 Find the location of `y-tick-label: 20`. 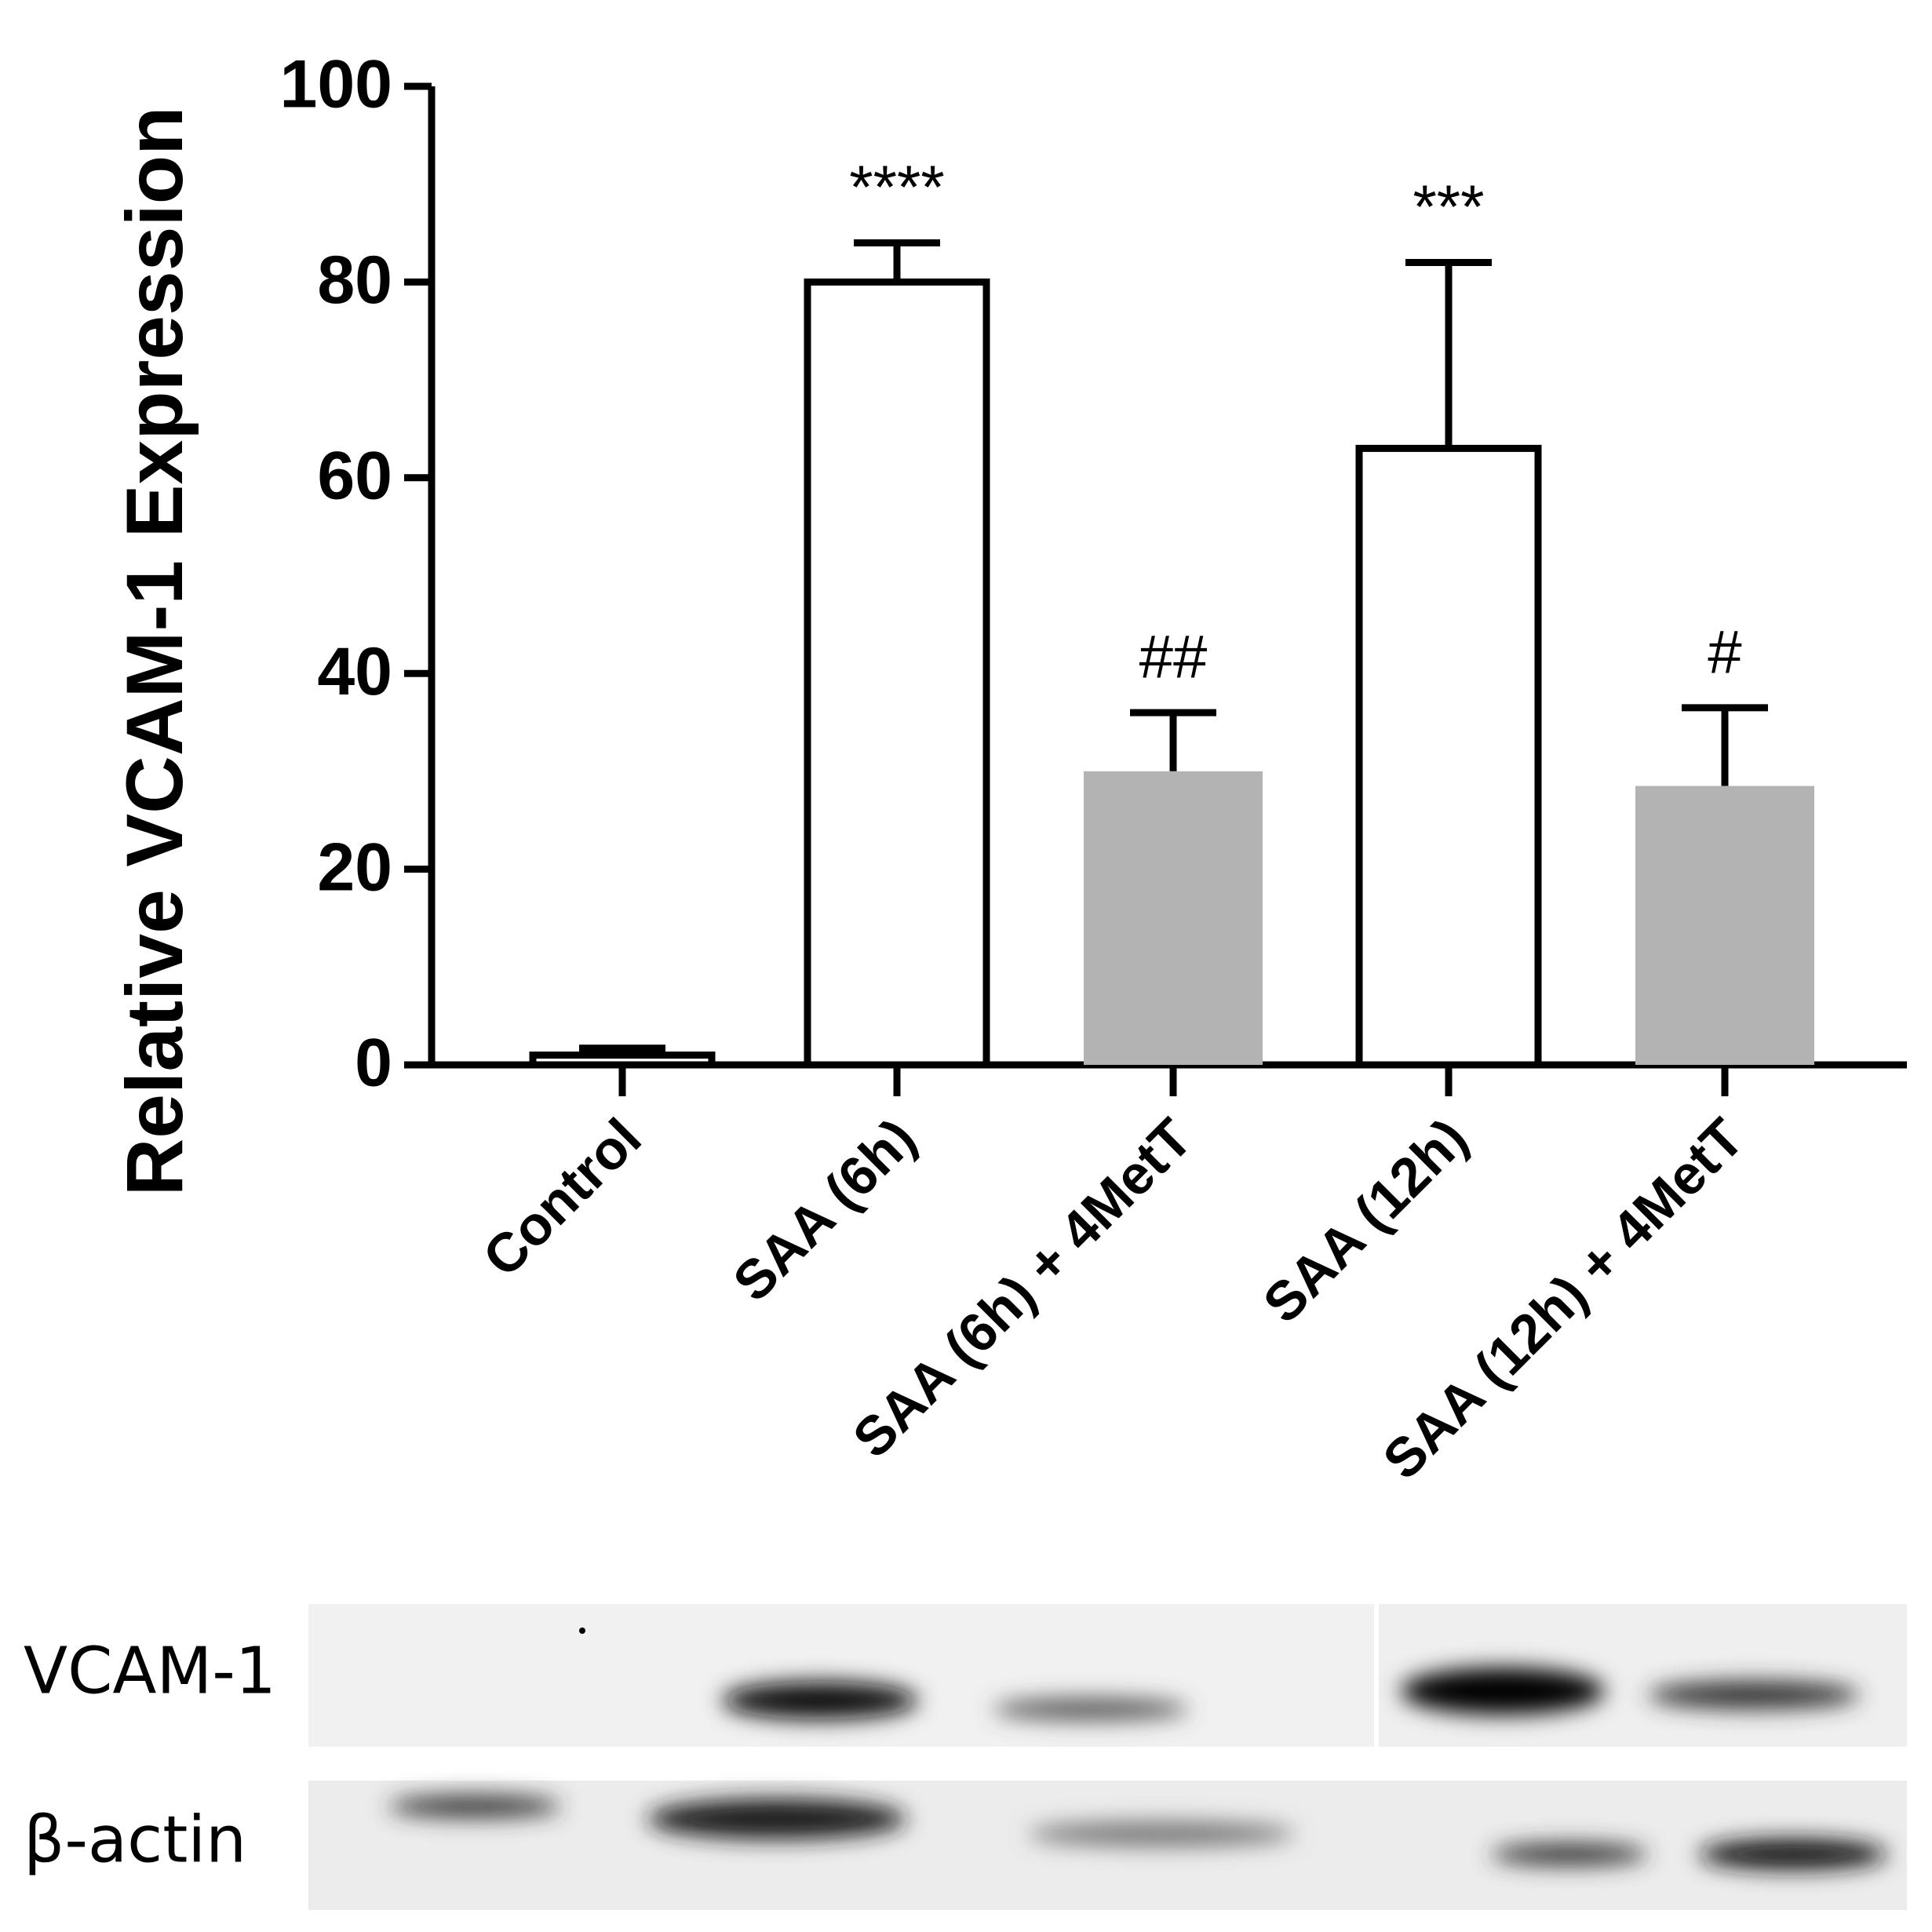

y-tick-label: 20 is located at coordinates (354, 867).